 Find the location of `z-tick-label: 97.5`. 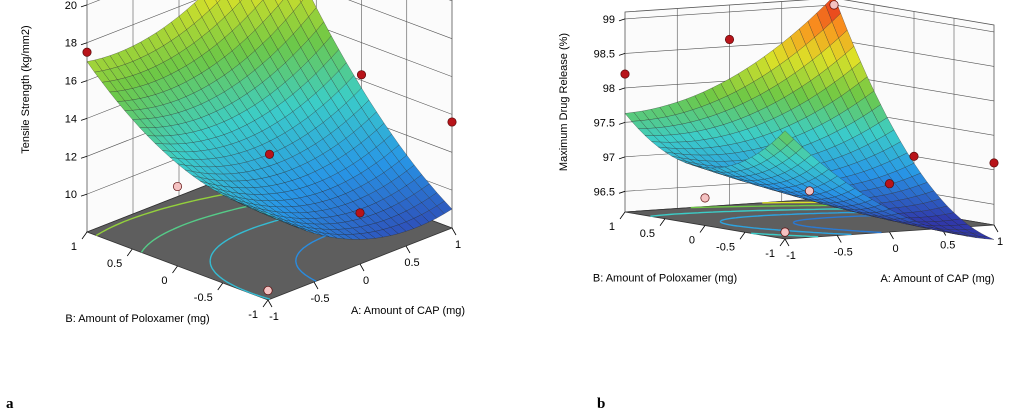

z-tick-label: 97.5 is located at coordinates (604, 123).